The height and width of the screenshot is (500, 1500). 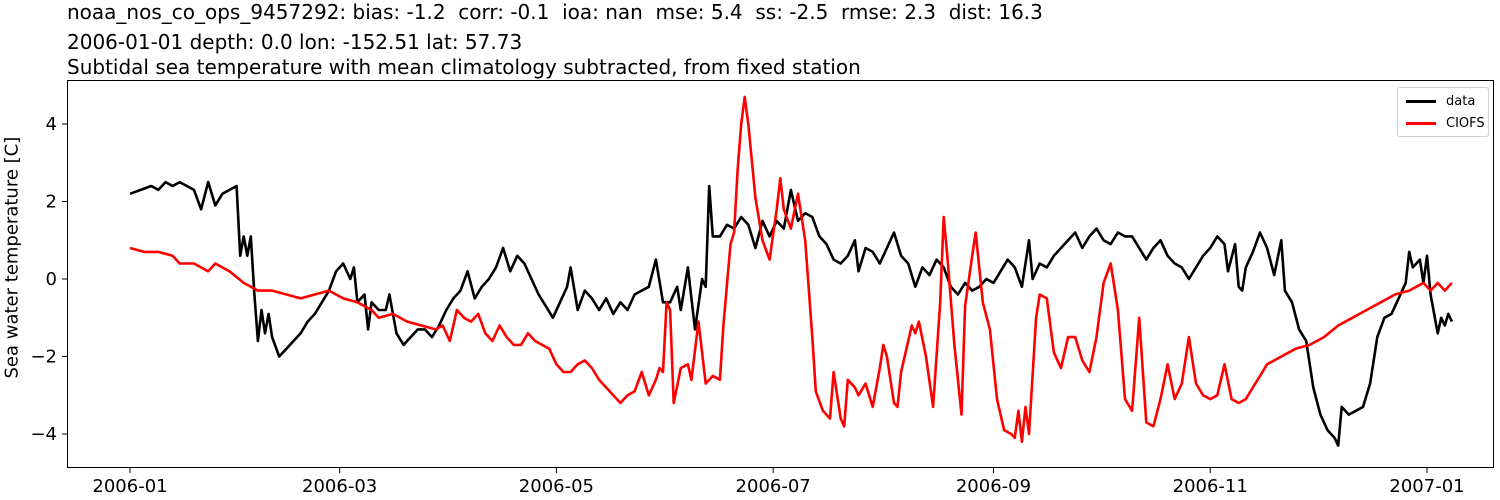 What do you see at coordinates (12, 257) in the screenshot?
I see `y-axis-label: Sea water temperature [C]` at bounding box center [12, 257].